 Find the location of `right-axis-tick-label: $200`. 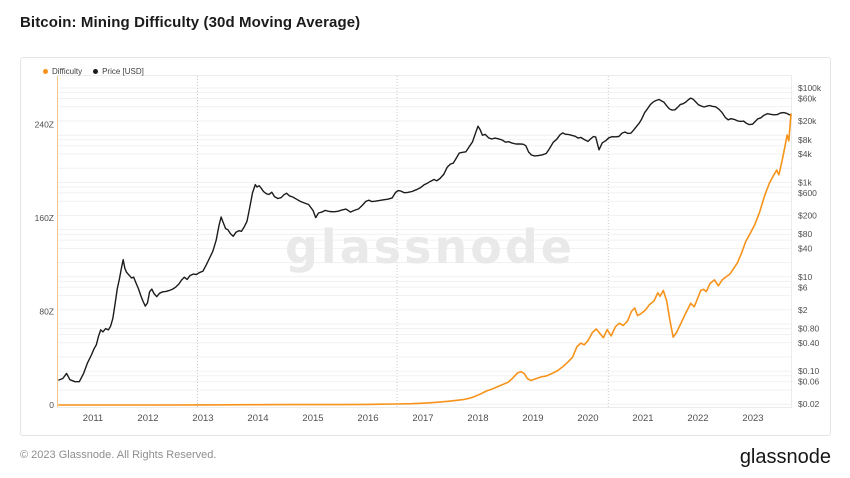

right-axis-tick-label: $200 is located at coordinates (807, 215).